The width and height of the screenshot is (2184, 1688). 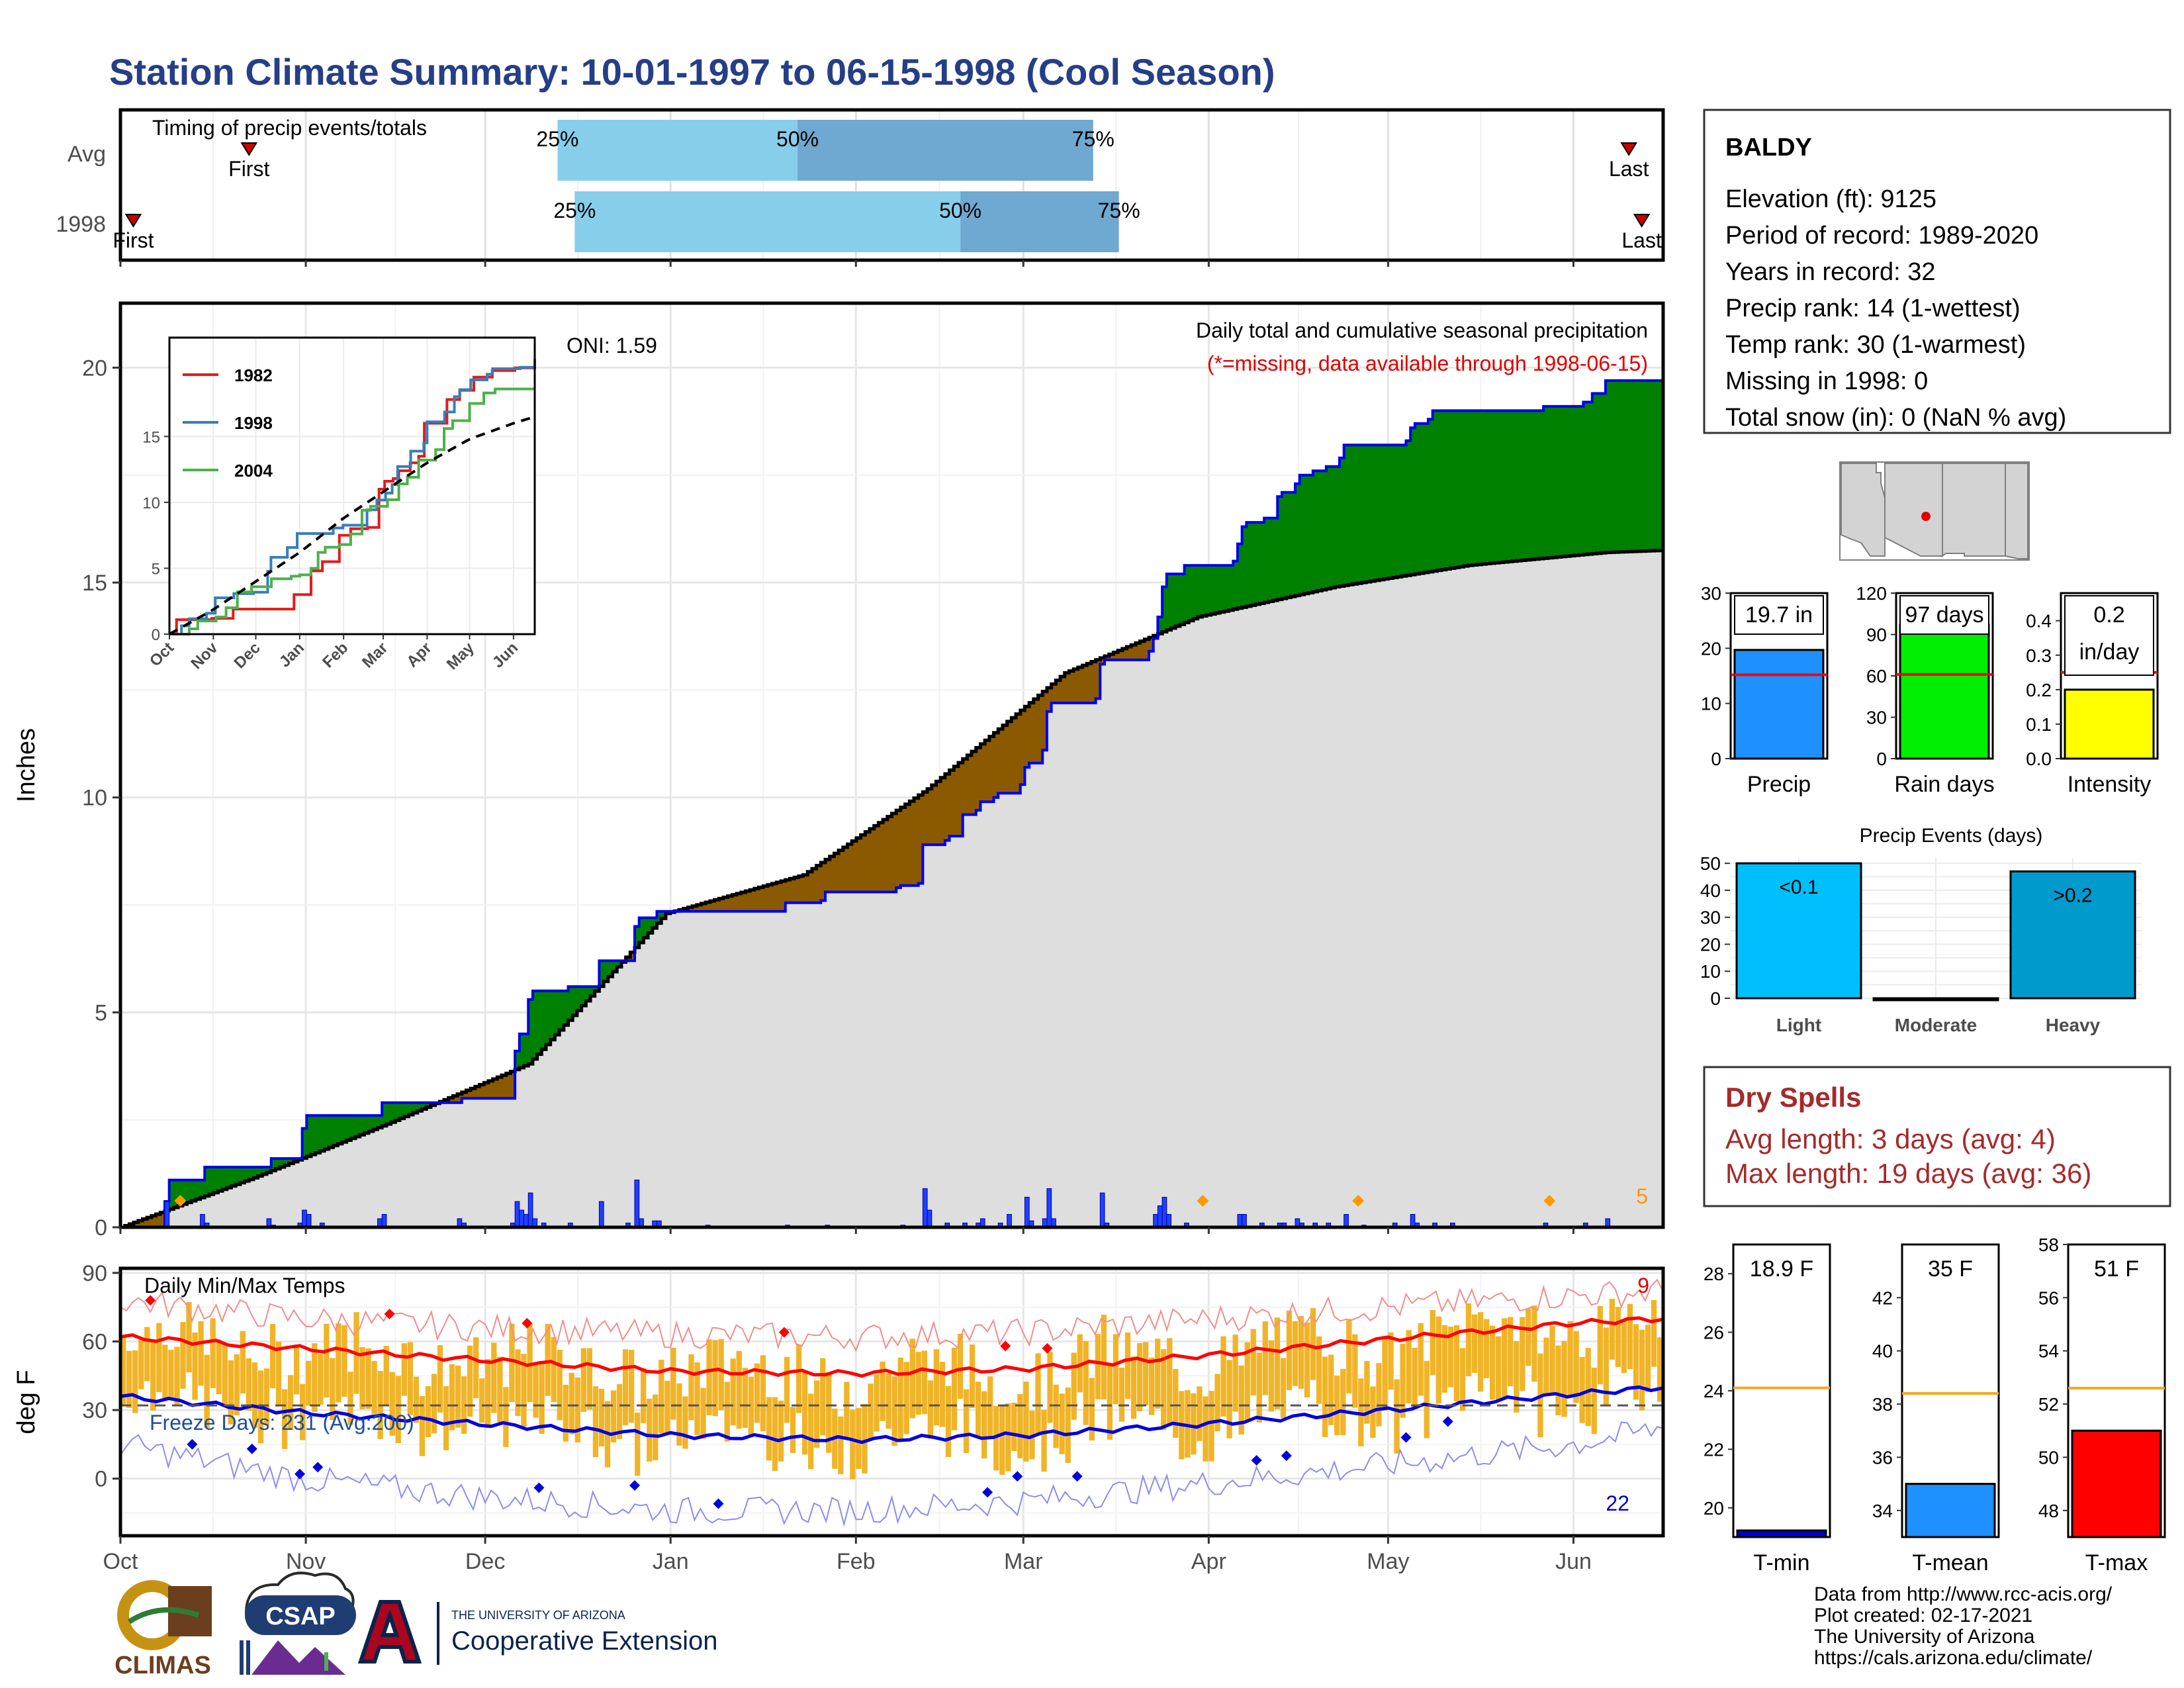 I want to click on inset-average-line, so click(x=352, y=525).